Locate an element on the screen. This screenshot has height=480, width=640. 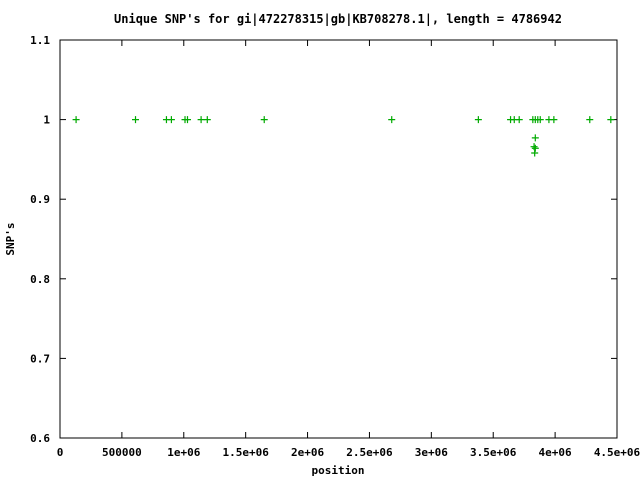
x-axis-label: position is located at coordinates (338, 470).